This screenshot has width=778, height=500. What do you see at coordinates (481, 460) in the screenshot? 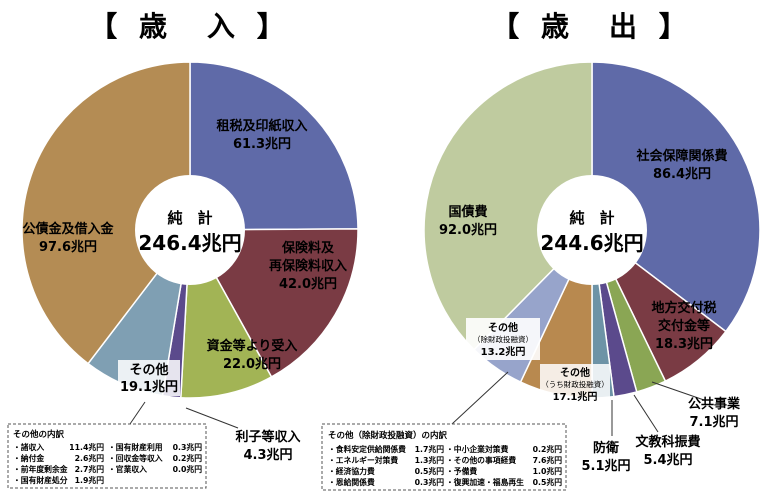
I see `exp-bd-name-3: ・その他の事項経費` at bounding box center [481, 460].